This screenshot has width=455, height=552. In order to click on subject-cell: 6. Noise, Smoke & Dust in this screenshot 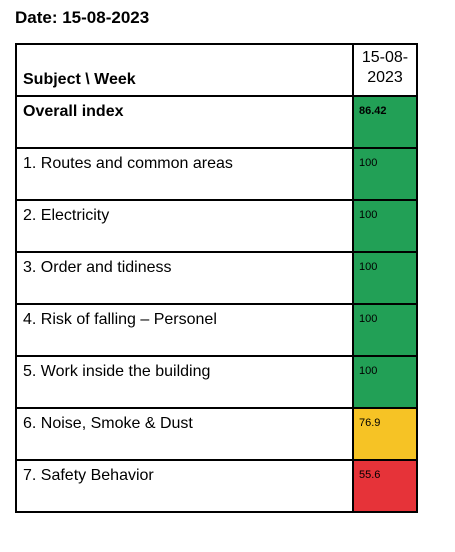, I will do `click(184, 434)`.